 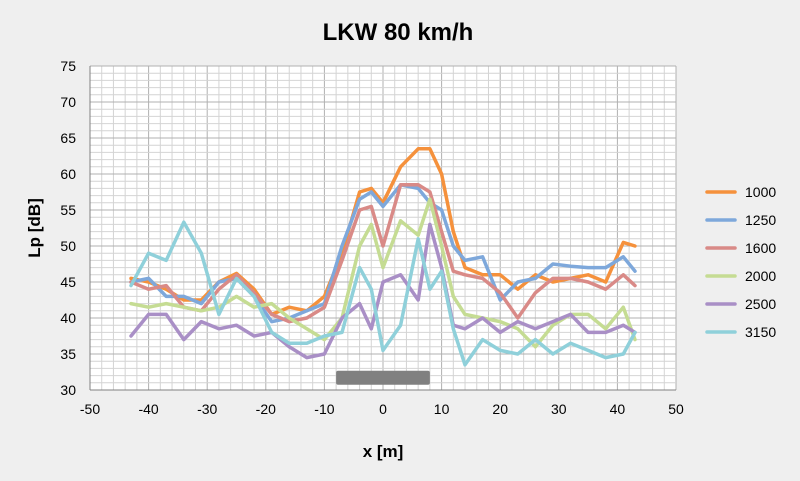 What do you see at coordinates (207, 409) in the screenshot?
I see `x-tick-label: -30` at bounding box center [207, 409].